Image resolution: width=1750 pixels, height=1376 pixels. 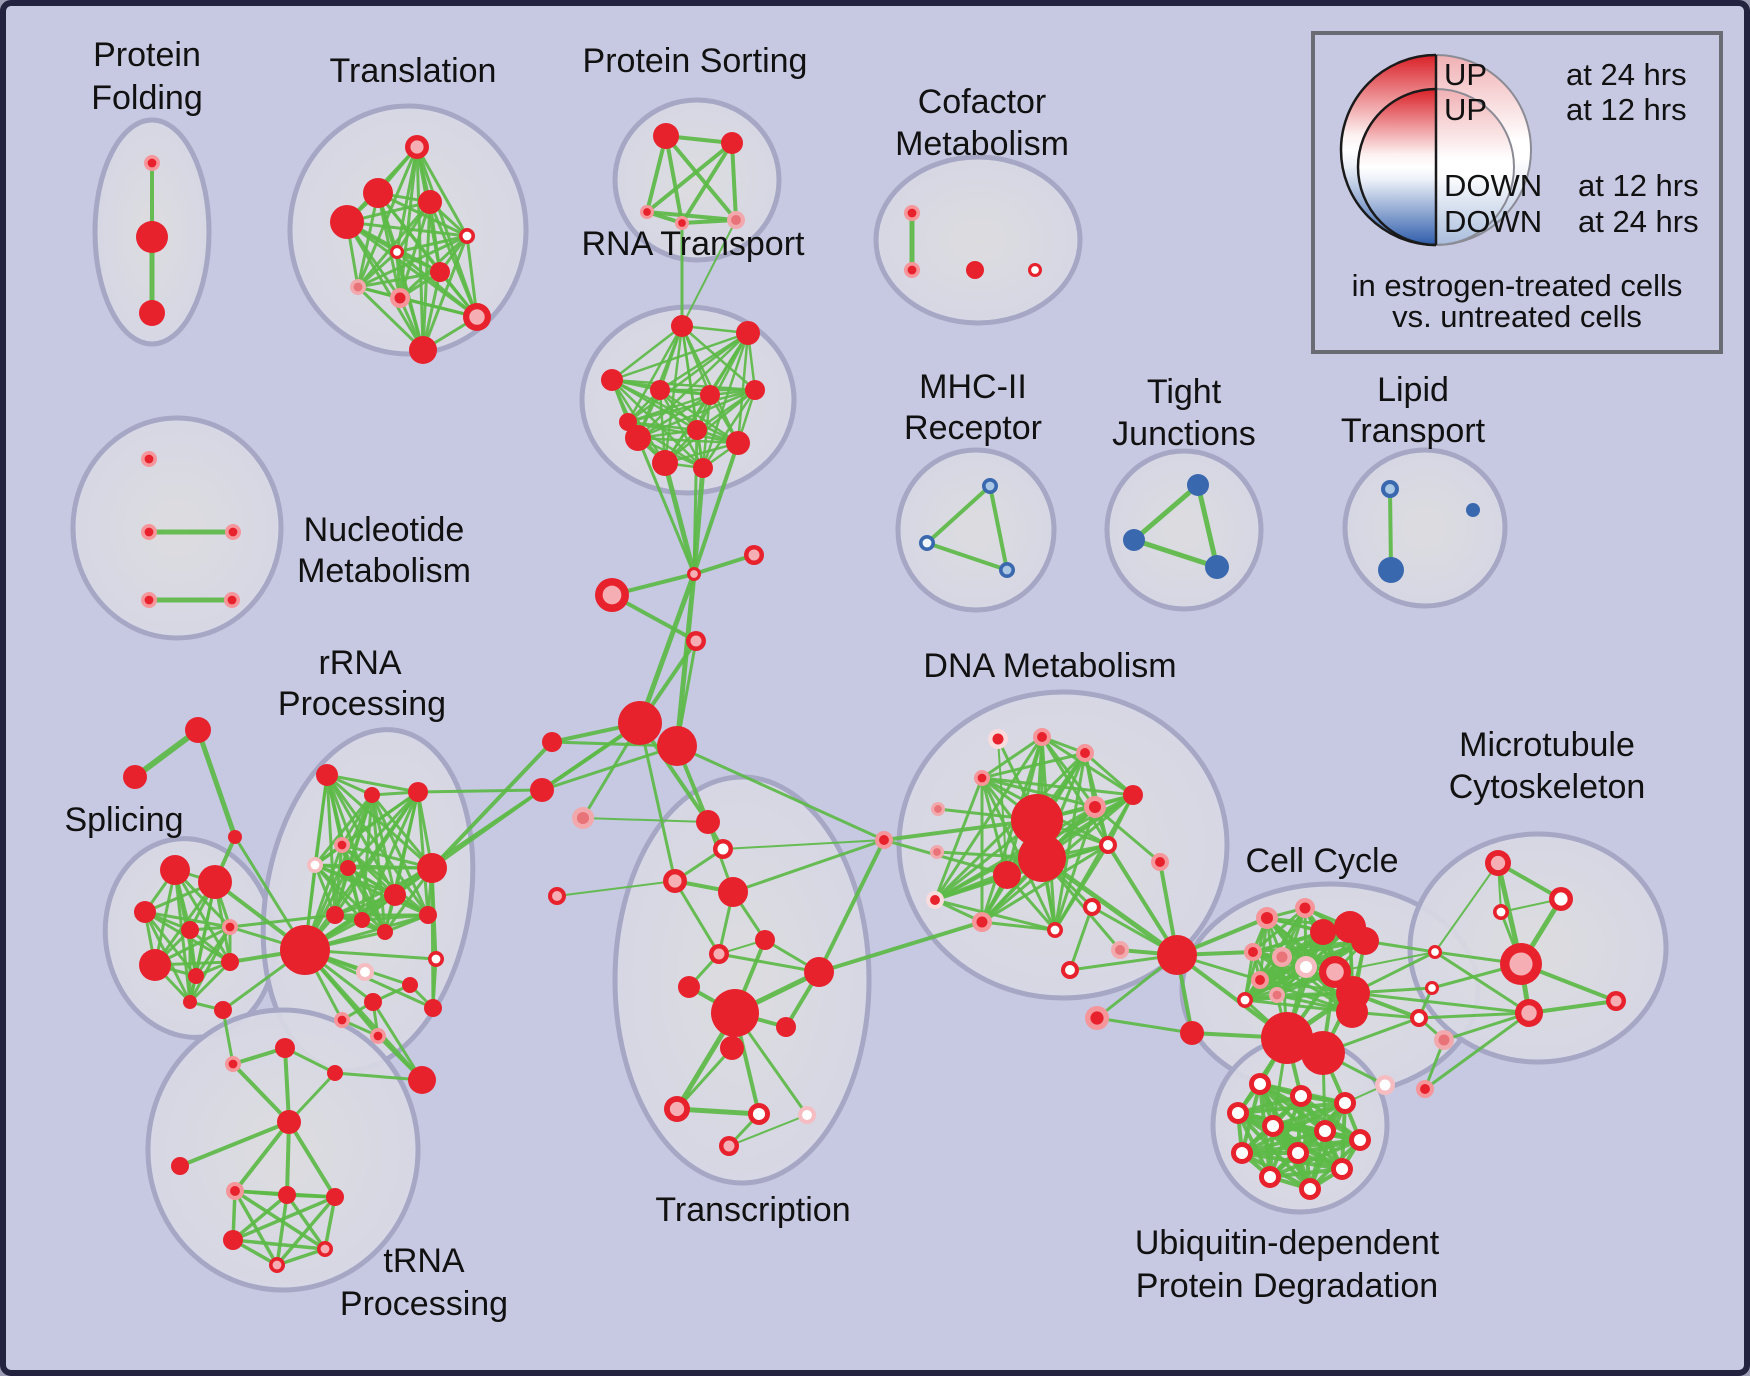 What do you see at coordinates (1465, 74) in the screenshot?
I see `legend-direction-label: UP` at bounding box center [1465, 74].